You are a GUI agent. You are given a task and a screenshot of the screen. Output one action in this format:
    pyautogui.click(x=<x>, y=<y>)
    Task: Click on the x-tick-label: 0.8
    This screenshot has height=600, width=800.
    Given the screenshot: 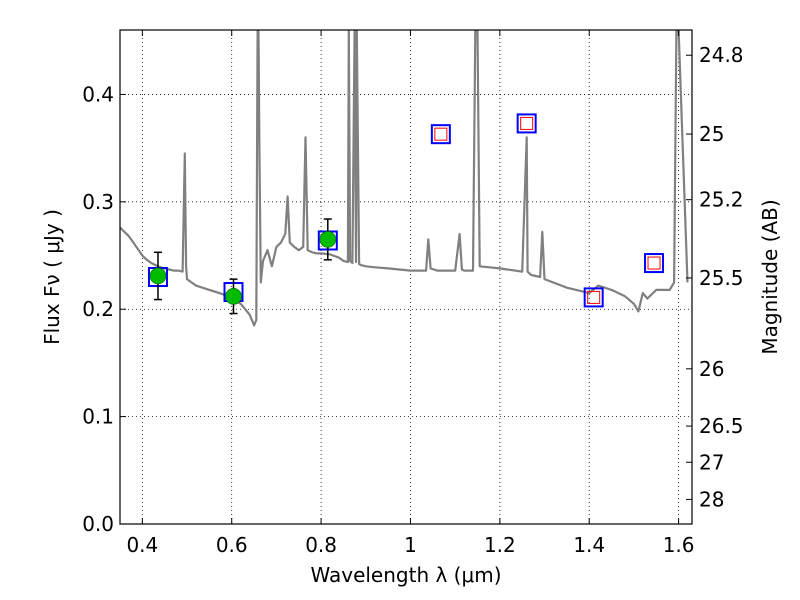 What is the action you would take?
    pyautogui.click(x=321, y=545)
    